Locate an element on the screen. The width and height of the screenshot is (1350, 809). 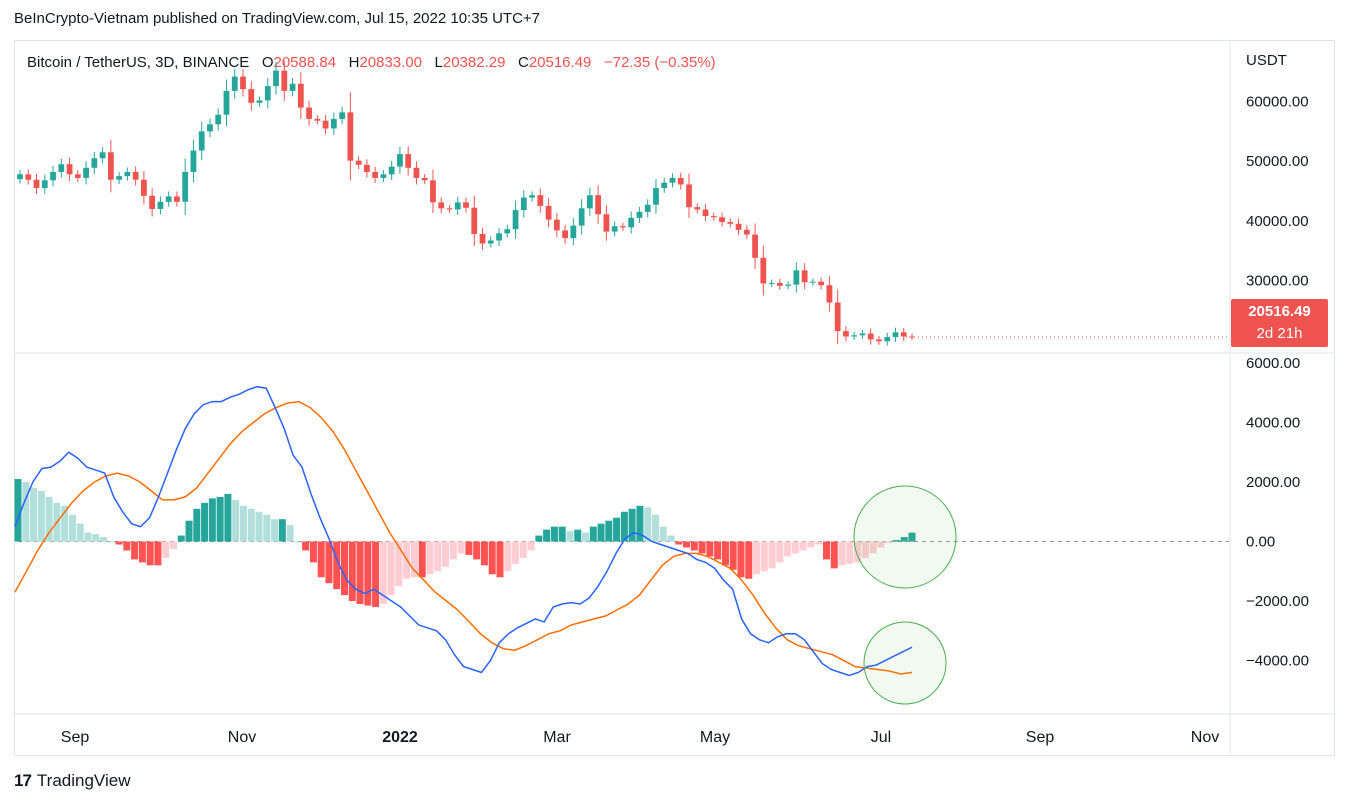
low-label: L is located at coordinates (438, 62).